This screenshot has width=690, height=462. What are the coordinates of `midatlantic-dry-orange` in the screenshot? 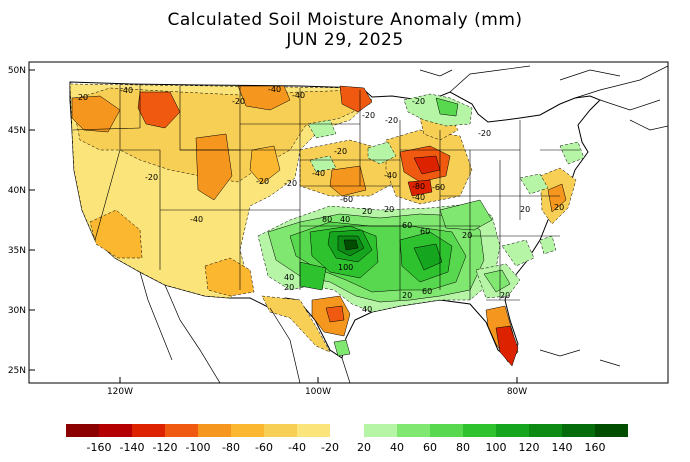 It's located at (557, 198).